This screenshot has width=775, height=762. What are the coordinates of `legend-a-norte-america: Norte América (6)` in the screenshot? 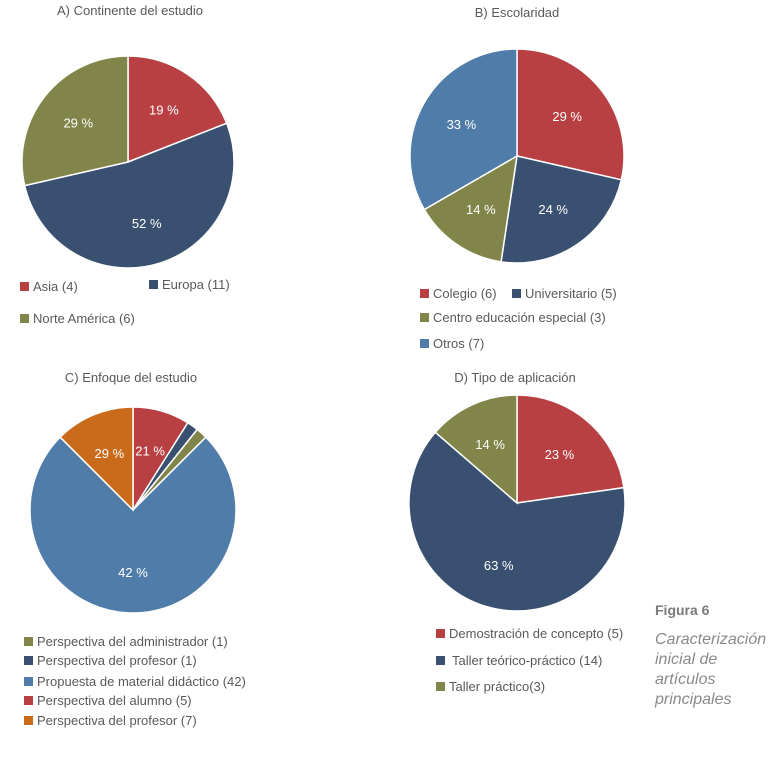 It's located at (77, 318).